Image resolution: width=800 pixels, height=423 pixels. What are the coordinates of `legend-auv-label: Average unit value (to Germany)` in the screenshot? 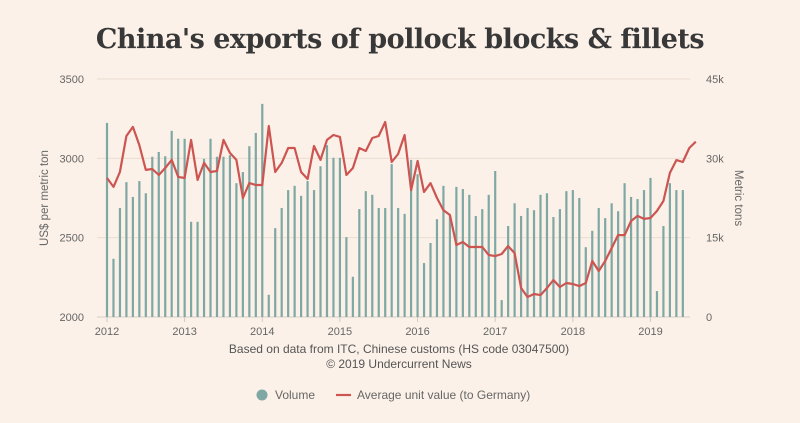 It's located at (443, 395).